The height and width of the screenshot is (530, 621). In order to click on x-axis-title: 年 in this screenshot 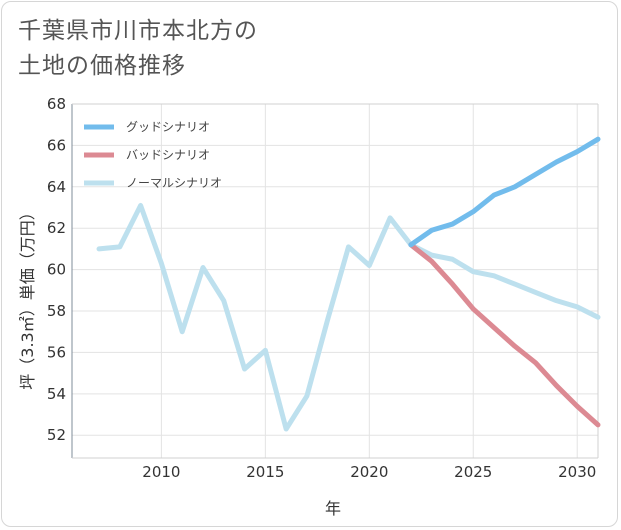, I will do `click(333, 508)`.